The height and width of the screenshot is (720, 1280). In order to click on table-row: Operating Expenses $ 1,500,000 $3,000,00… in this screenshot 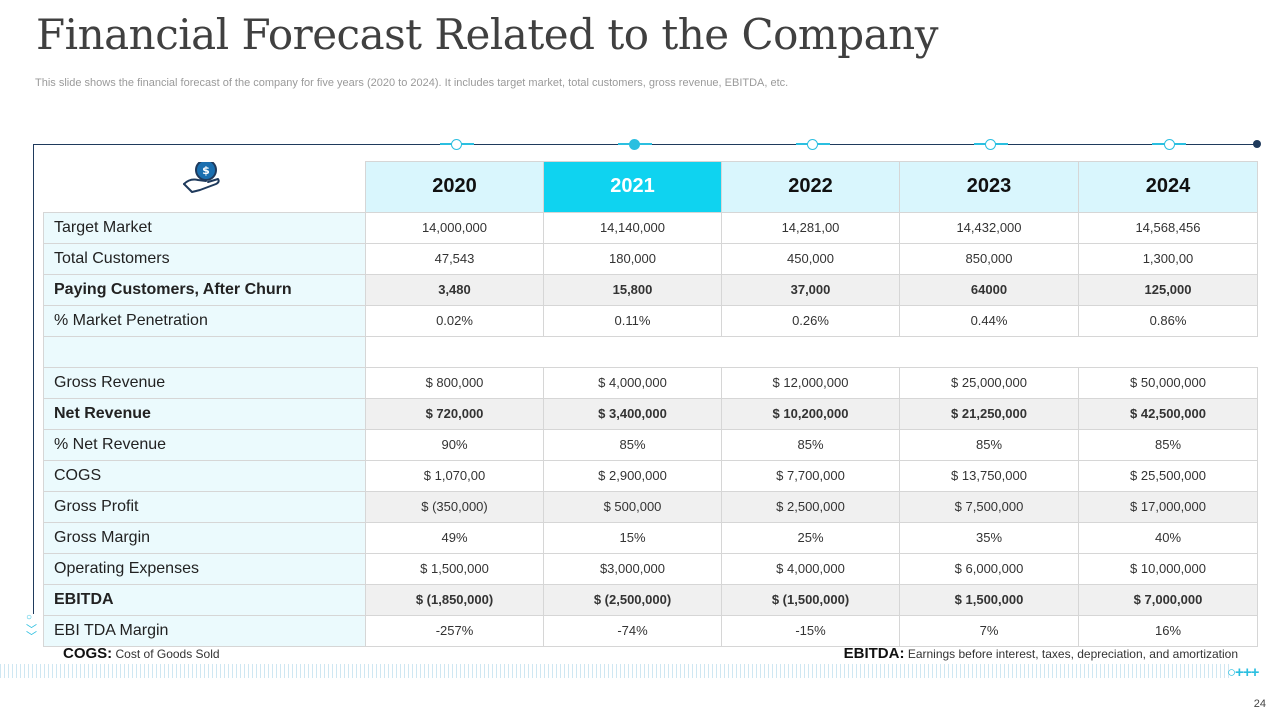, I will do `click(650, 568)`.